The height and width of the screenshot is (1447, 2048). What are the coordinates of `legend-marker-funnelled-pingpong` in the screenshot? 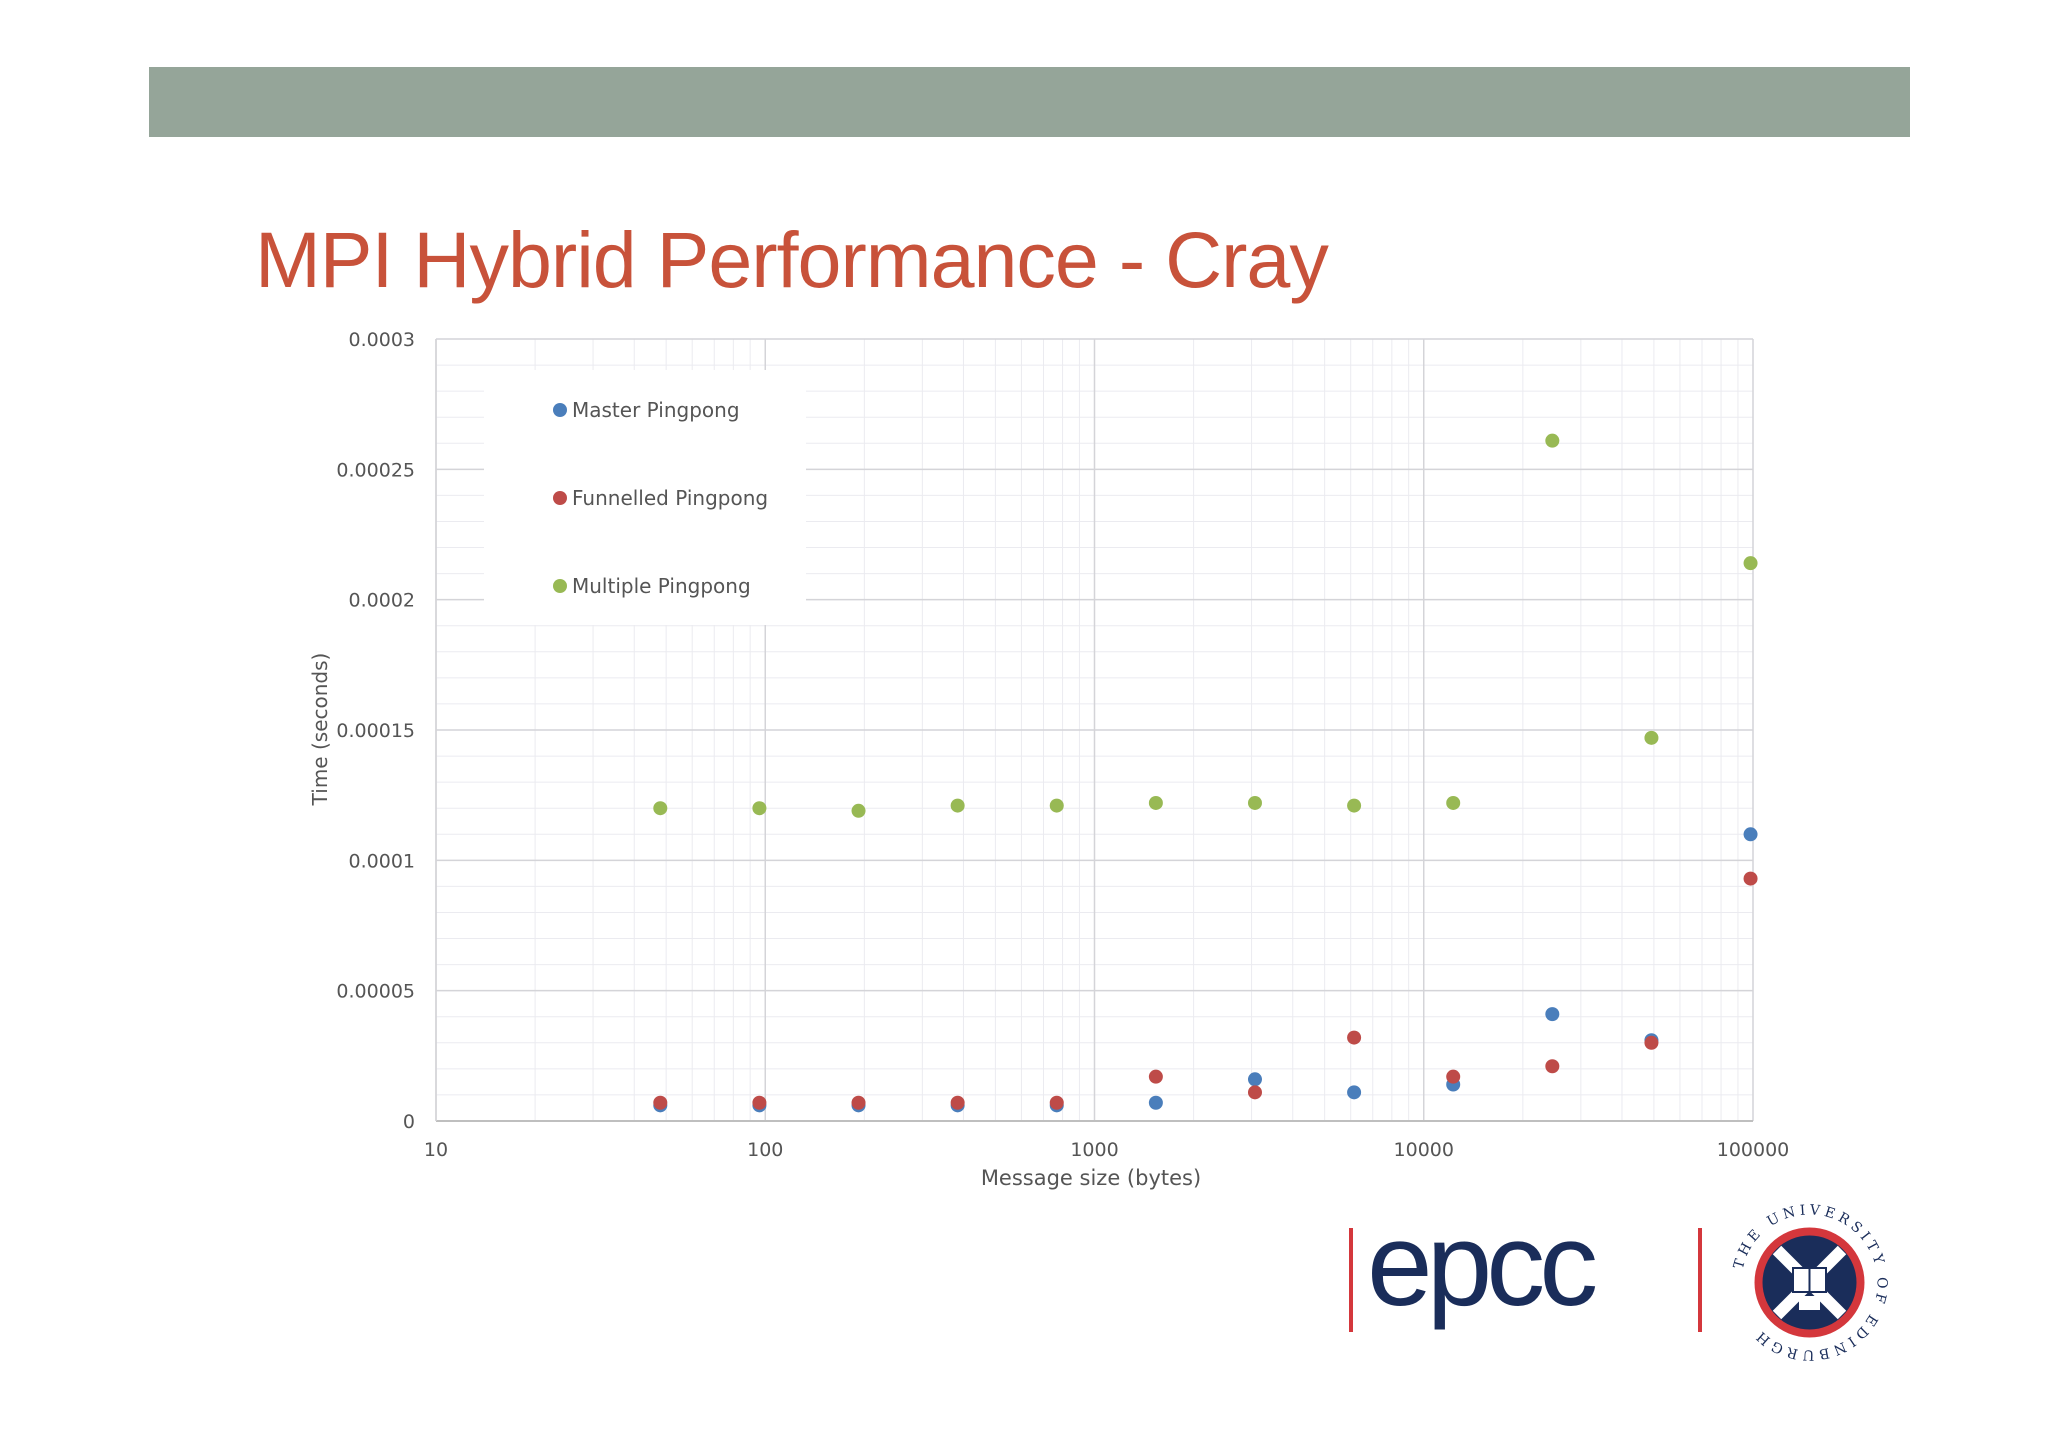 It's located at (560, 498).